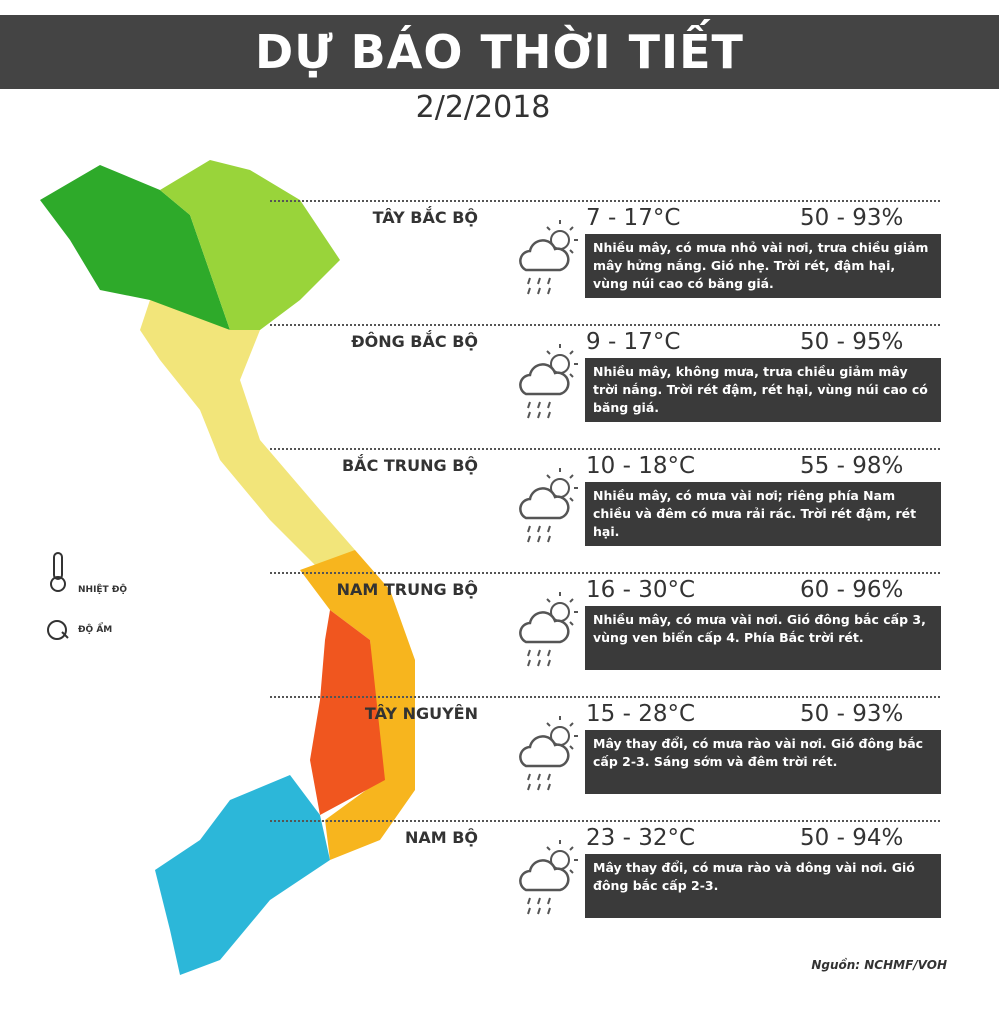 The width and height of the screenshot is (999, 1018). Describe the element at coordinates (633, 218) in the screenshot. I see `temperature: 7 - 17°C` at that location.